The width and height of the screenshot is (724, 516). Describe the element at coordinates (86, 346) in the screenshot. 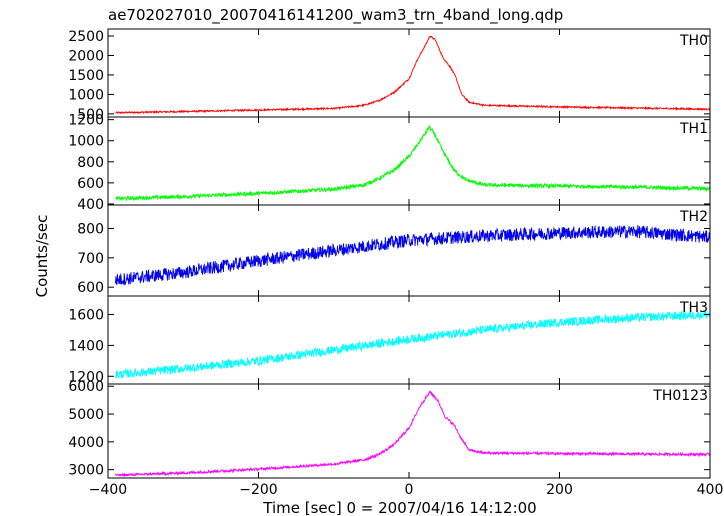

I see `y-tick-label: 1400` at that location.